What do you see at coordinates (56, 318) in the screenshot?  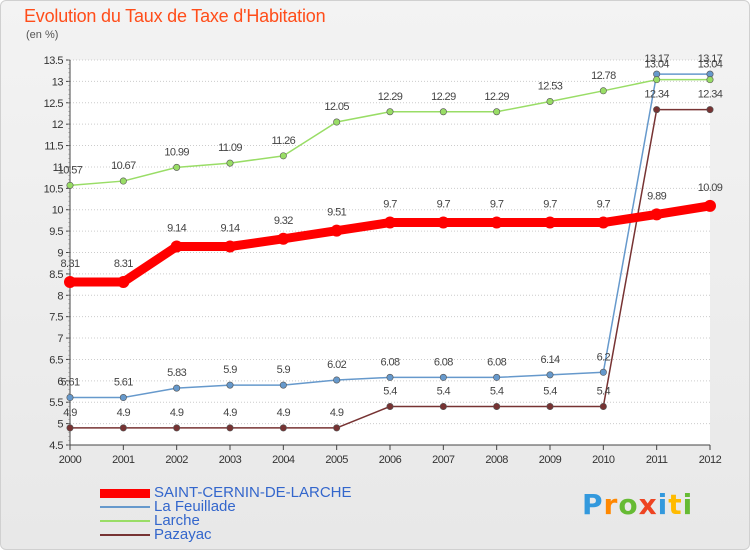 I see `y-tick-label: 7.5` at bounding box center [56, 318].